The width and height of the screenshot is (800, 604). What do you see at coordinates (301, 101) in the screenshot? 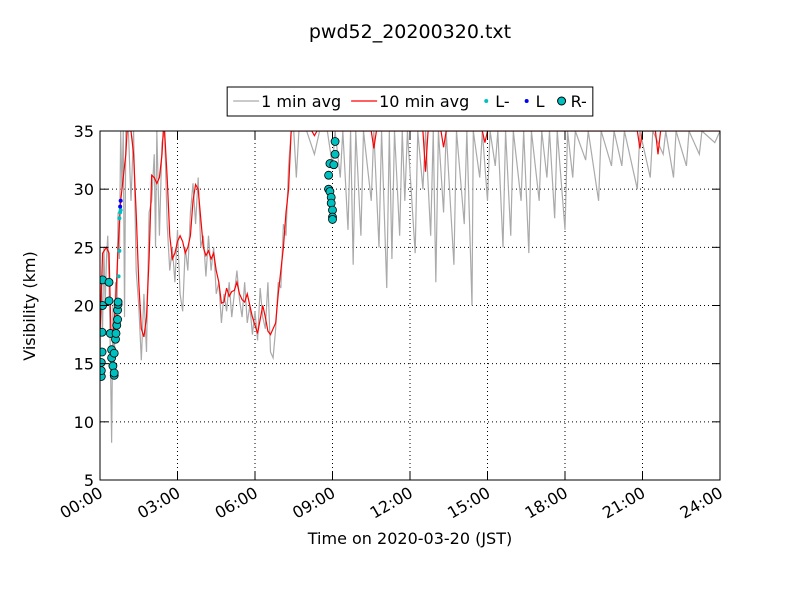
I see `legend-label: 1 min avg` at bounding box center [301, 101].